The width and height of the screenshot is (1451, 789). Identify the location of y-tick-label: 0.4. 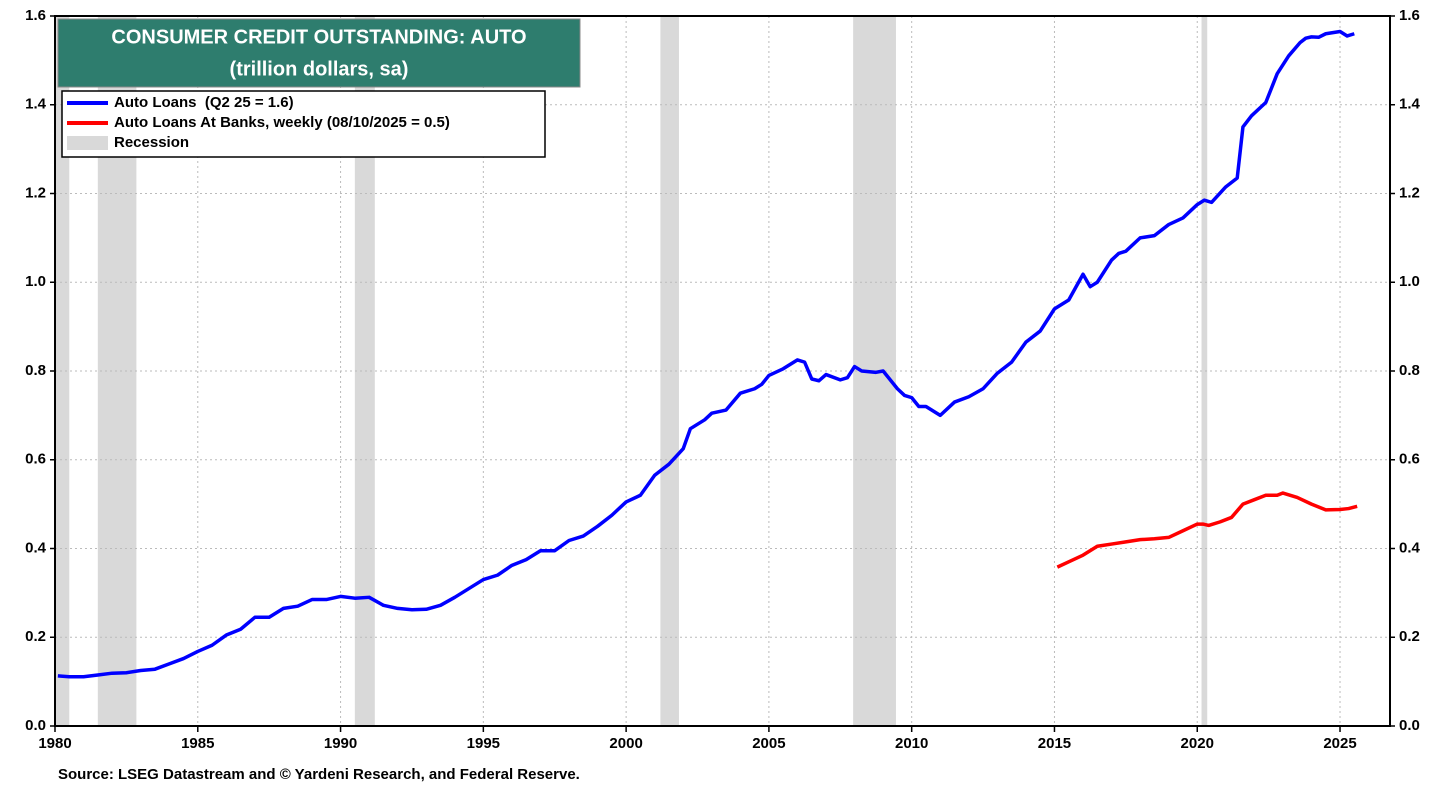
(36, 547).